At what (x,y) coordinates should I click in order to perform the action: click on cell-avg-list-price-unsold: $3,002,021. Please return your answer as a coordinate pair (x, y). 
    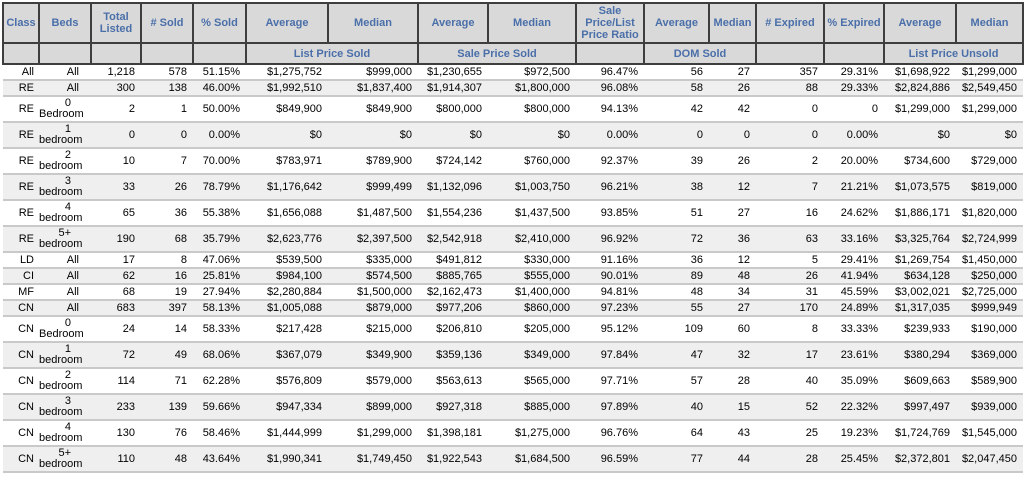
    Looking at the image, I should click on (920, 291).